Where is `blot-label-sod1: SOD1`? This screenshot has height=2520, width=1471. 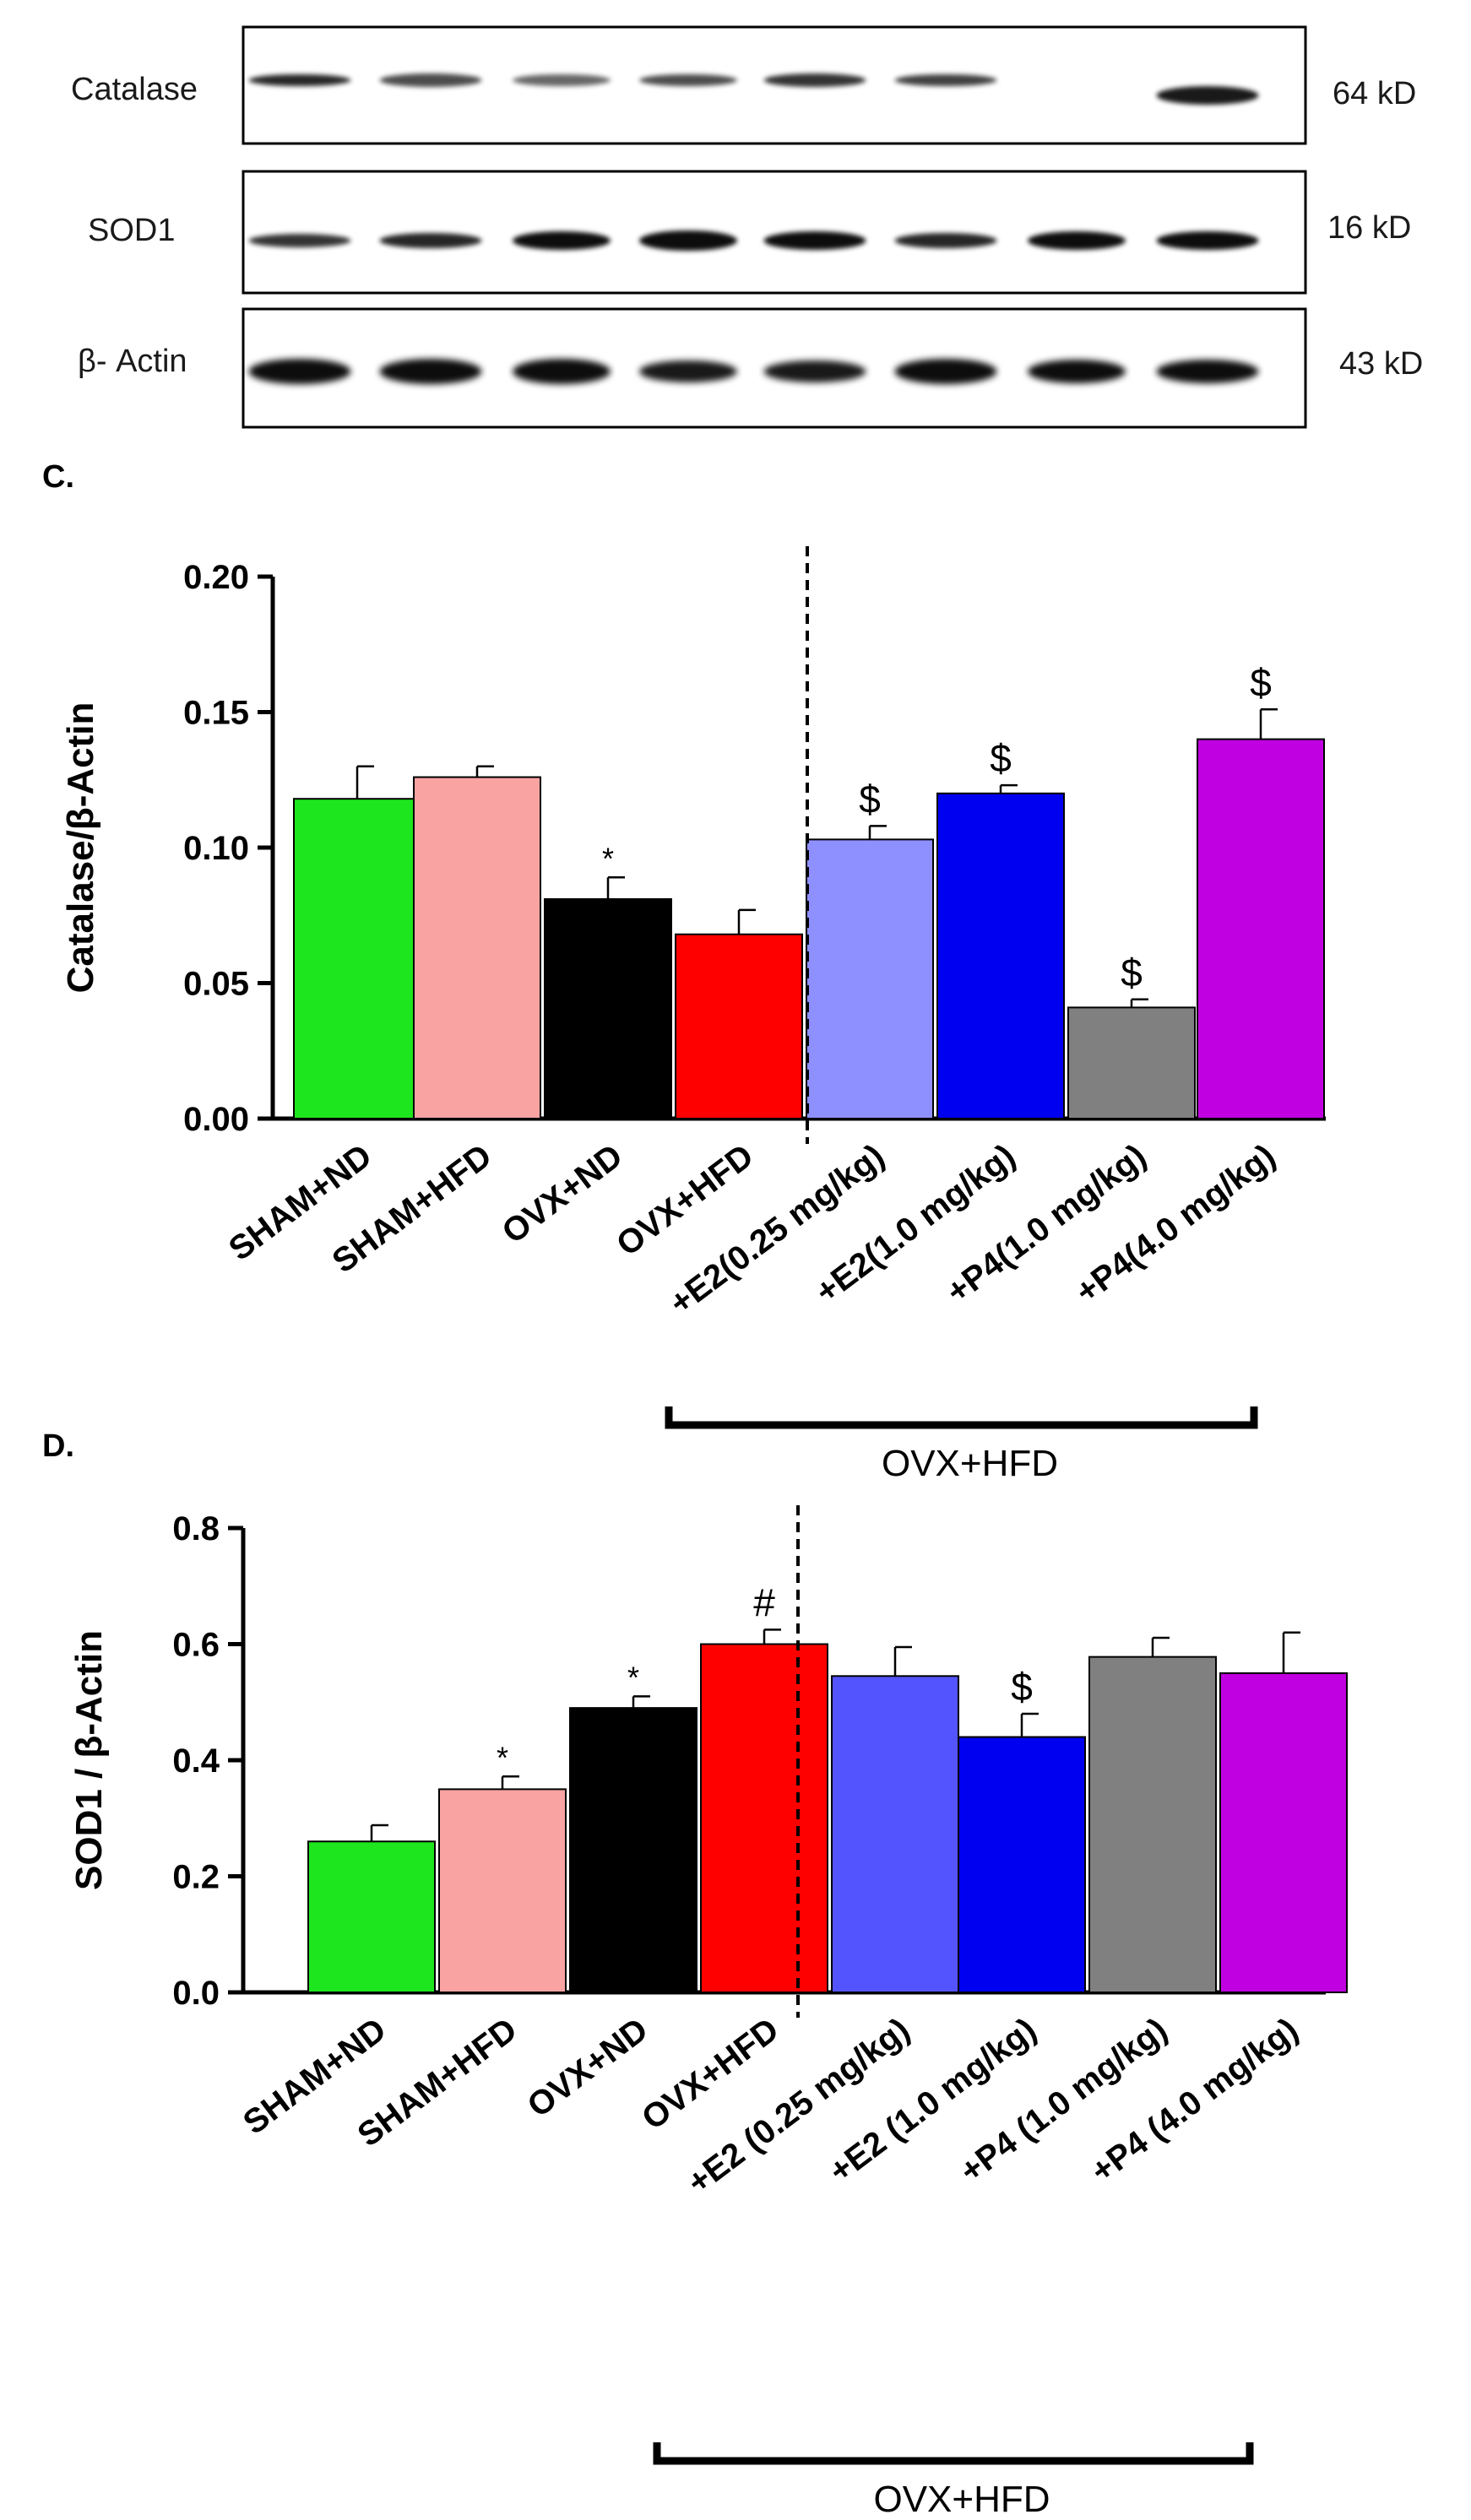
blot-label-sod1: SOD1 is located at coordinates (131, 230).